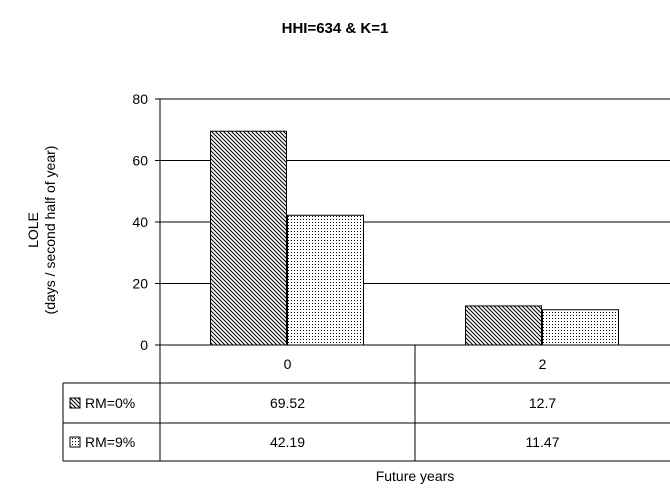 This screenshot has width=670, height=490. I want to click on y-tick-label: 20, so click(140, 284).